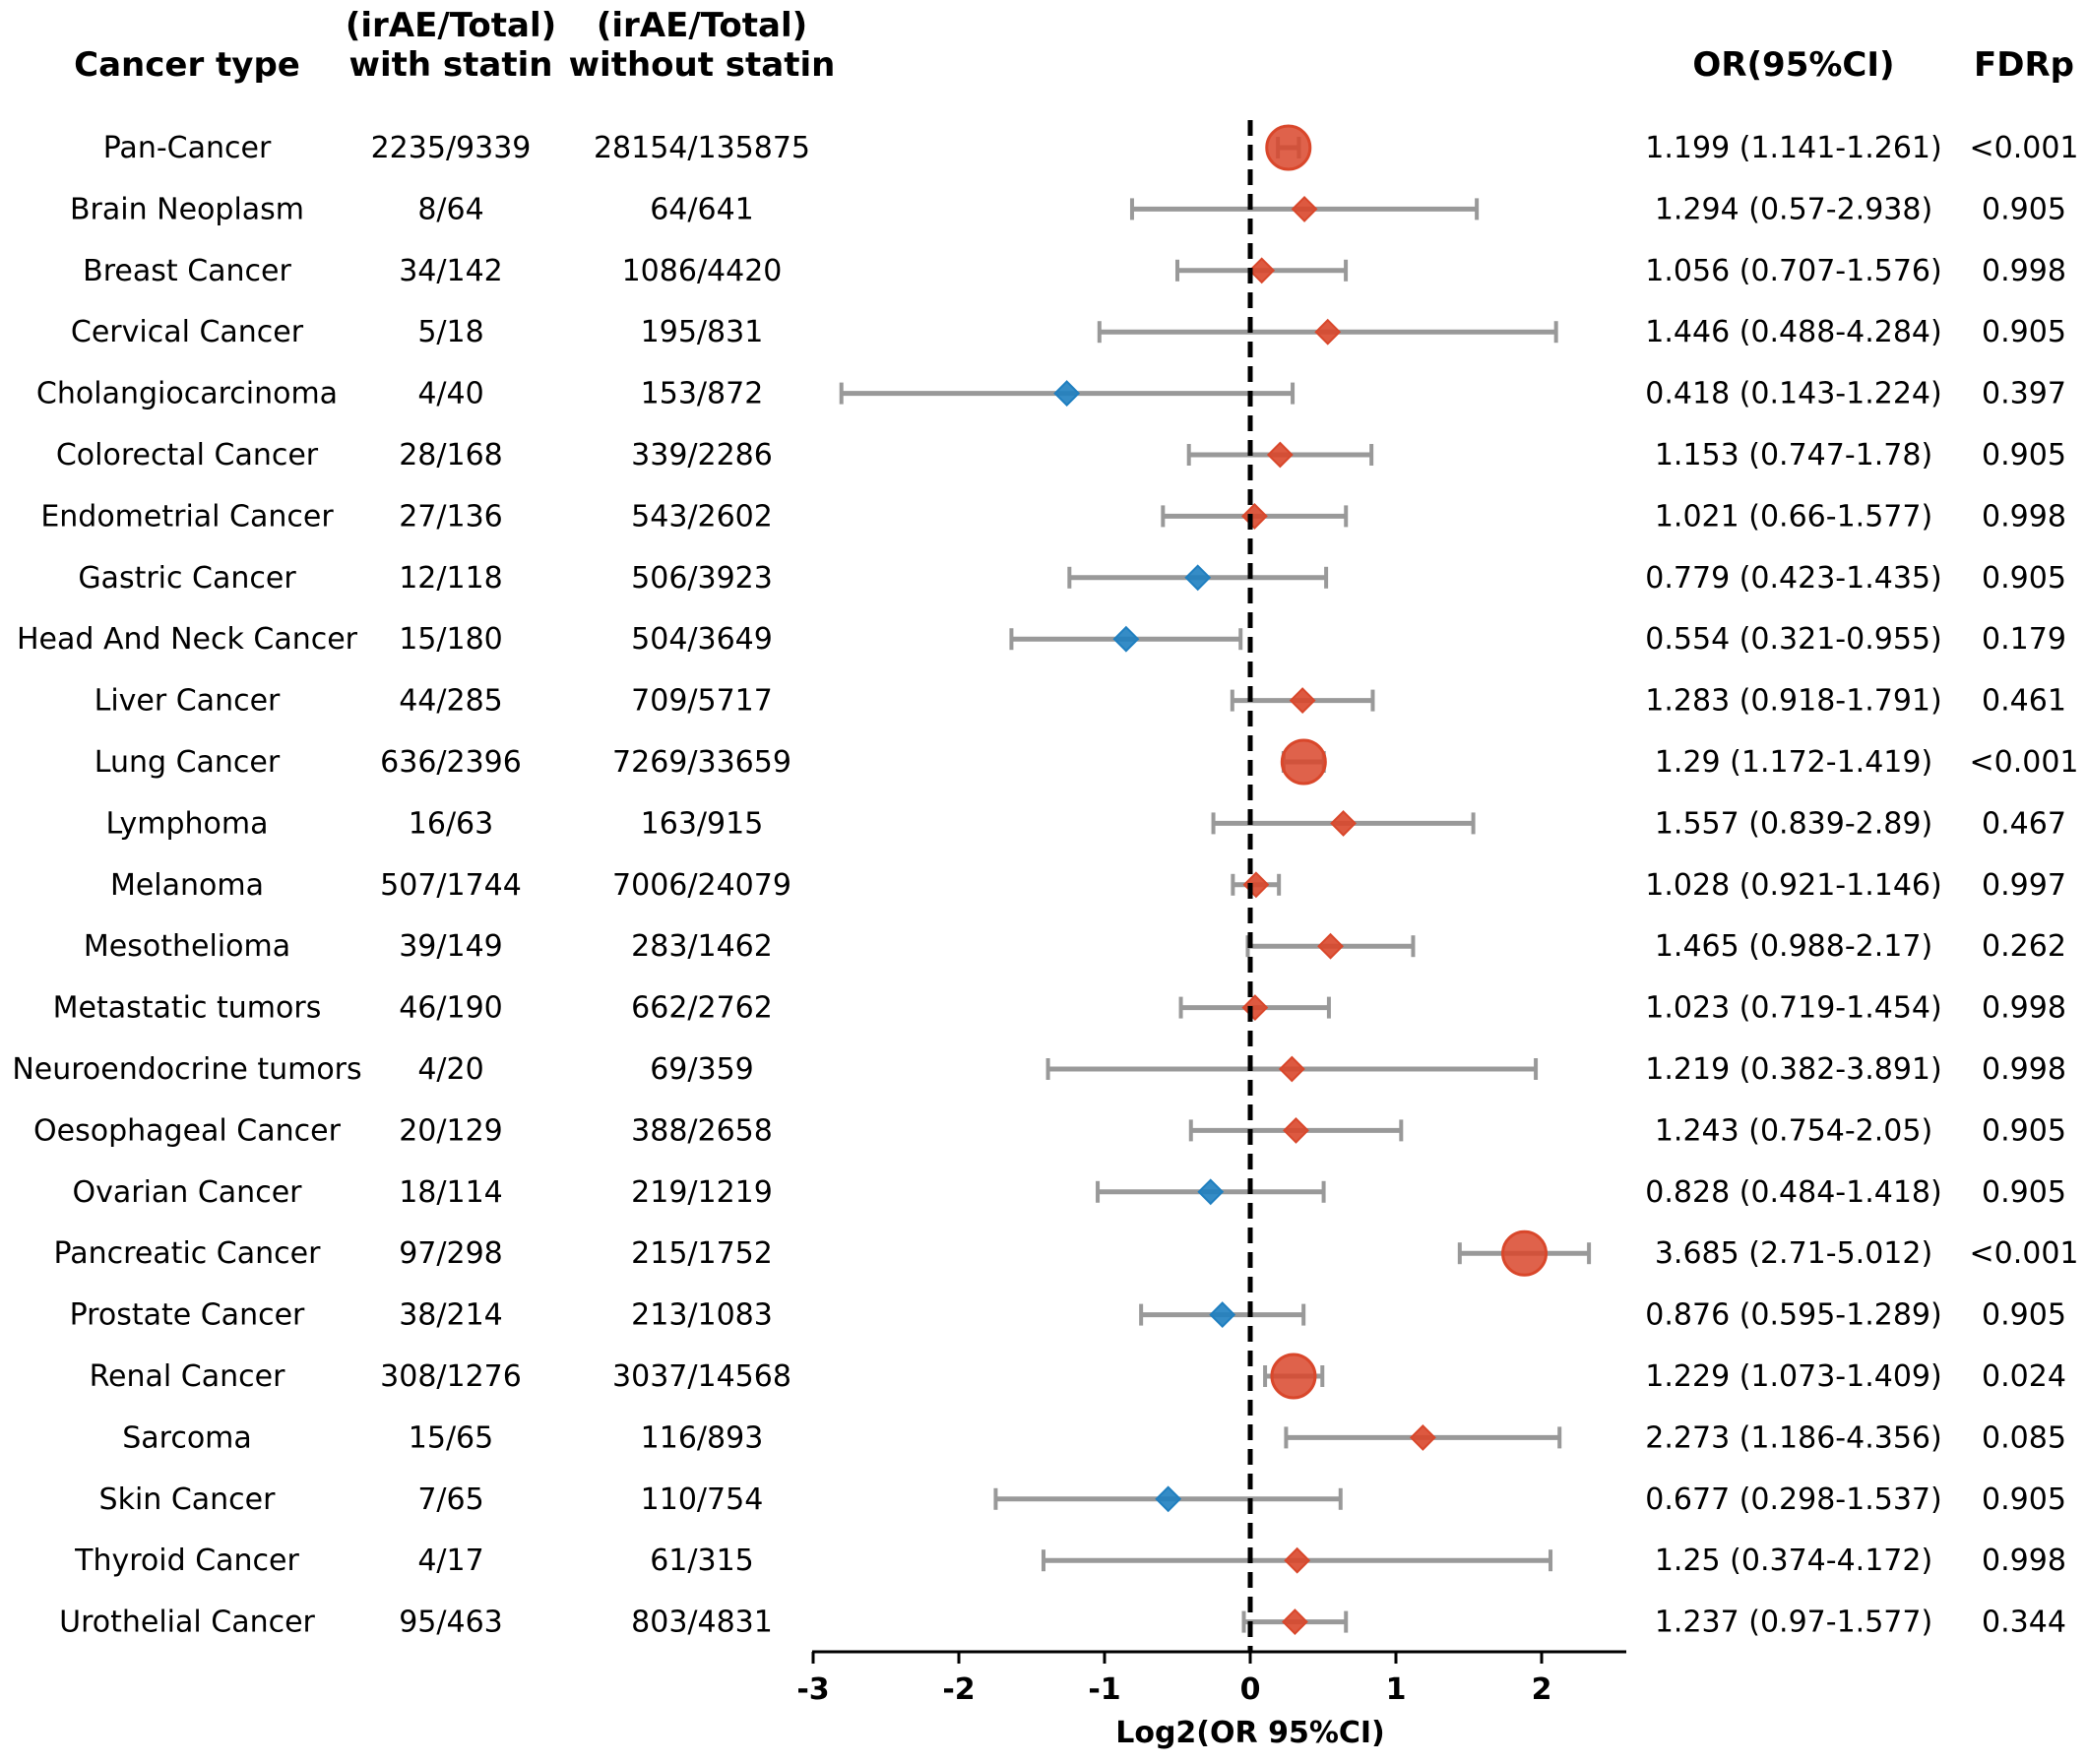 The height and width of the screenshot is (1764, 2087). What do you see at coordinates (1793, 1499) in the screenshot?
I see `or-ci-value: 0.677 (0.298-1.537)` at bounding box center [1793, 1499].